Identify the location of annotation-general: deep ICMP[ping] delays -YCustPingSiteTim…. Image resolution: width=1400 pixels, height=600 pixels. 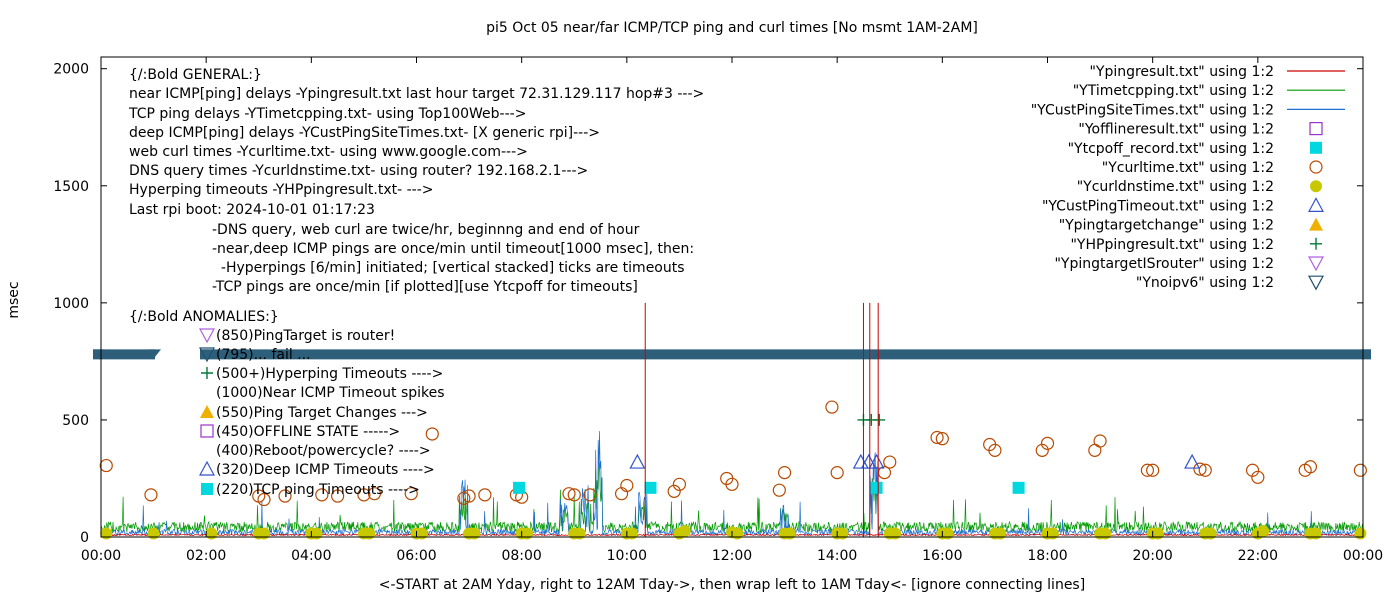
(364, 133).